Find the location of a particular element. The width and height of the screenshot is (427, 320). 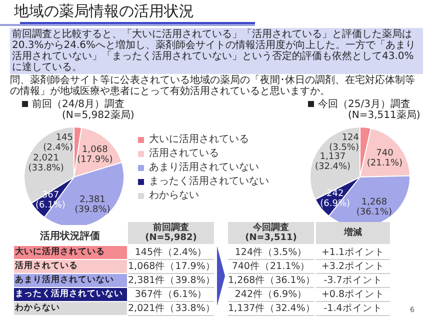

data-label: 1,268 (36.1%) is located at coordinates (374, 208).